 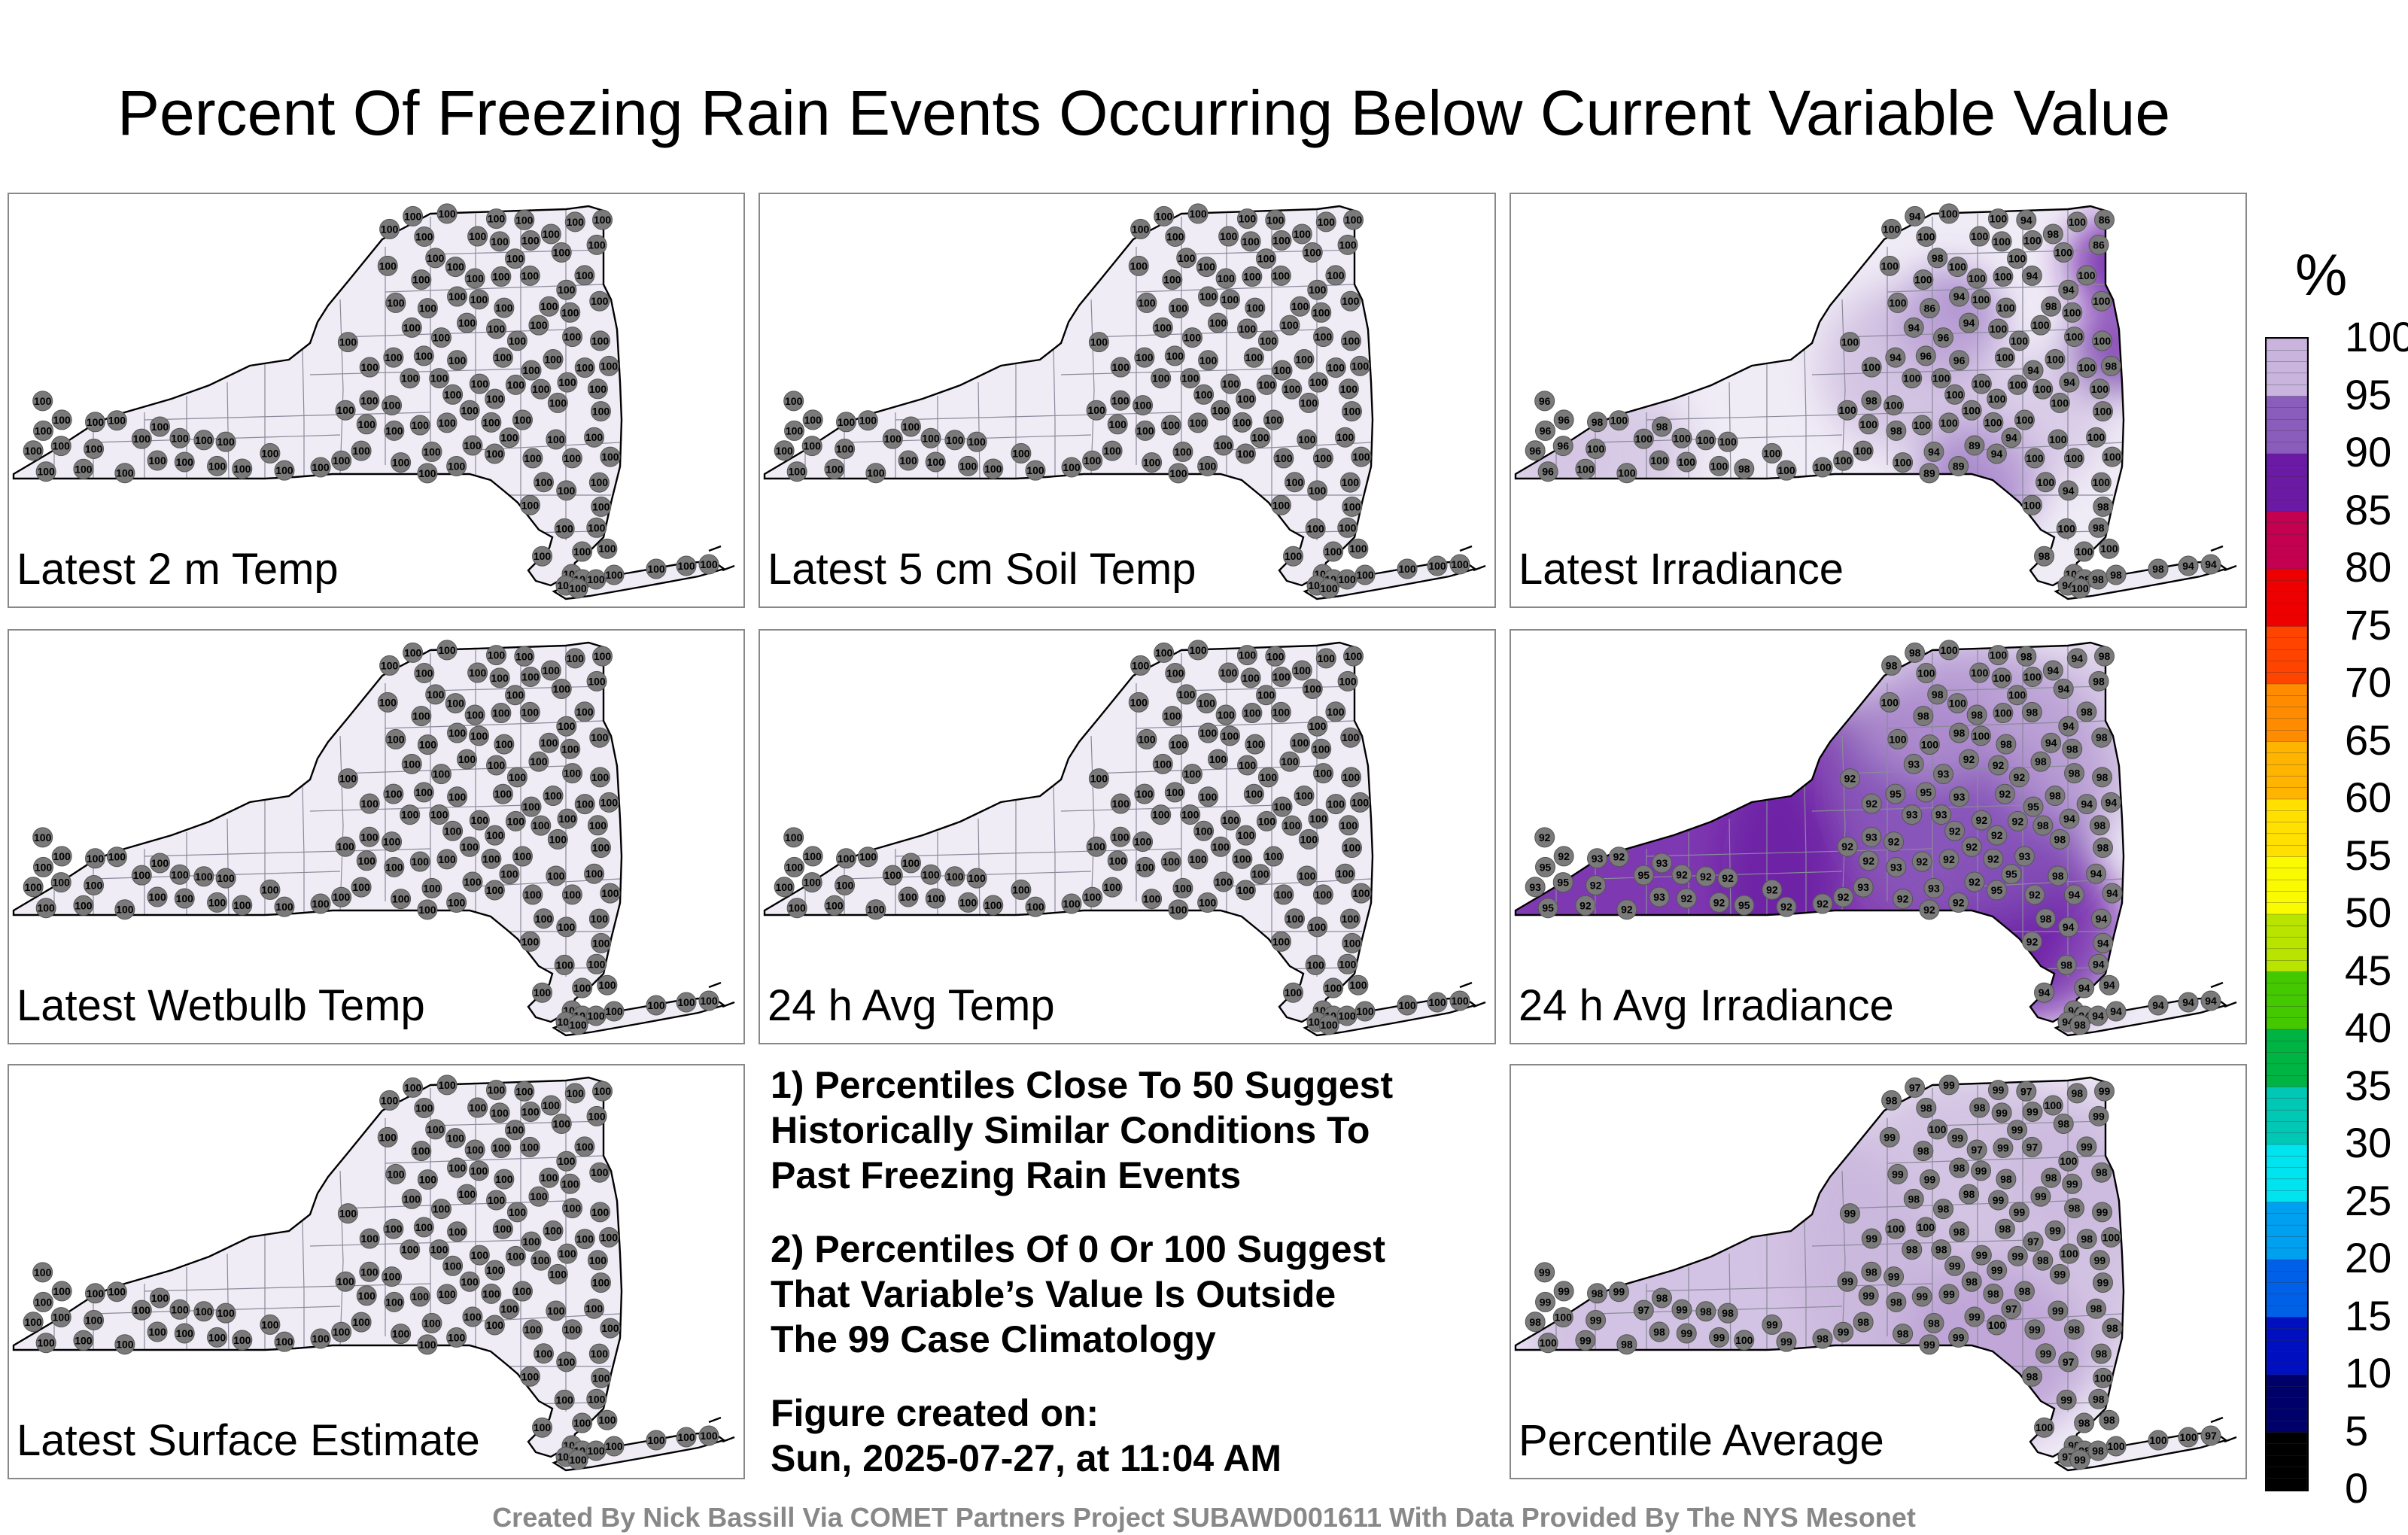 I want to click on state-outline, so click(x=1819, y=832).